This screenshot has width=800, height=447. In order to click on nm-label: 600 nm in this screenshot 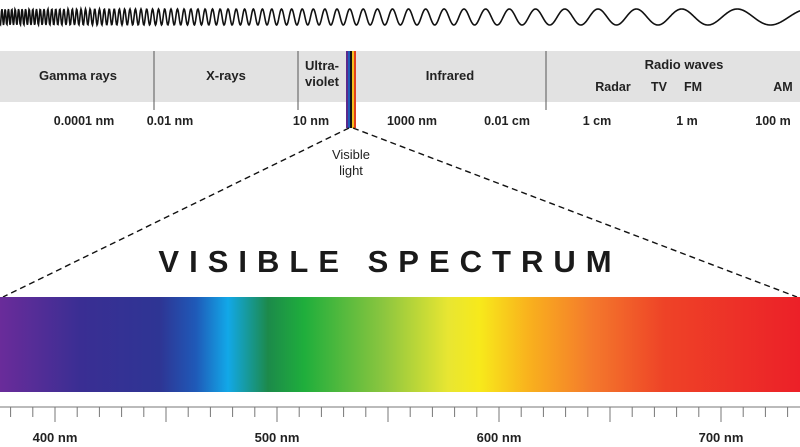, I will do `click(499, 437)`.